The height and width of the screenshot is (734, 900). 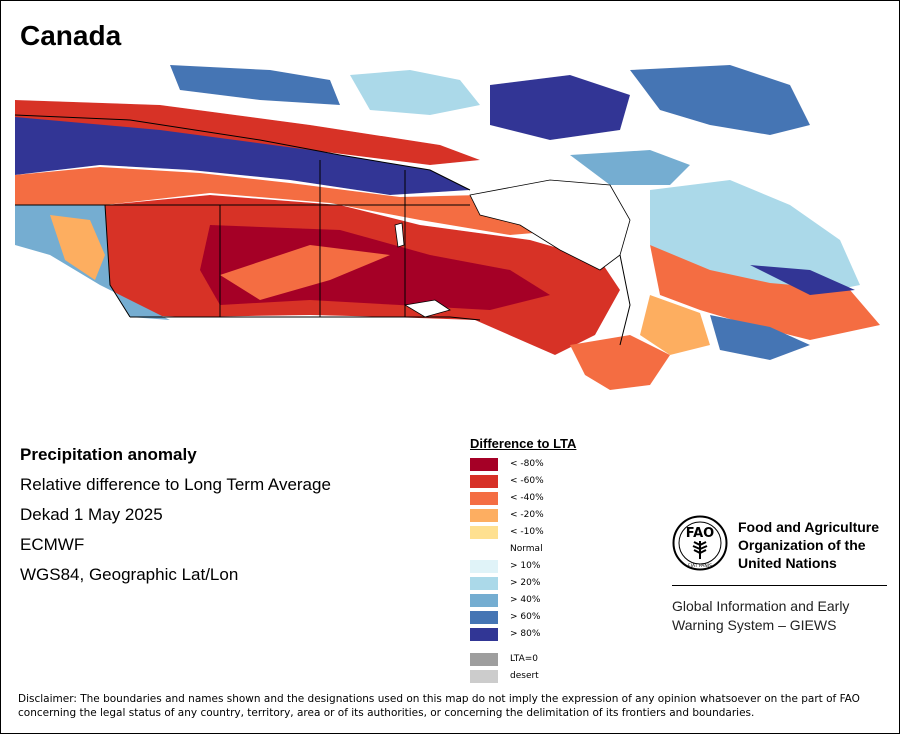 What do you see at coordinates (527, 515) in the screenshot?
I see `legend-label: < -20%` at bounding box center [527, 515].